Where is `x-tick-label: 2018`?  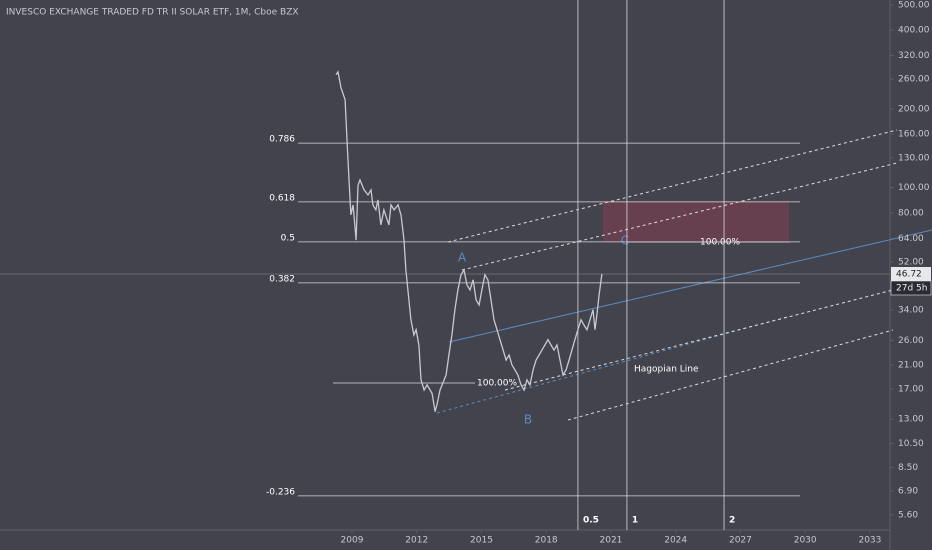 x-tick-label: 2018 is located at coordinates (546, 541).